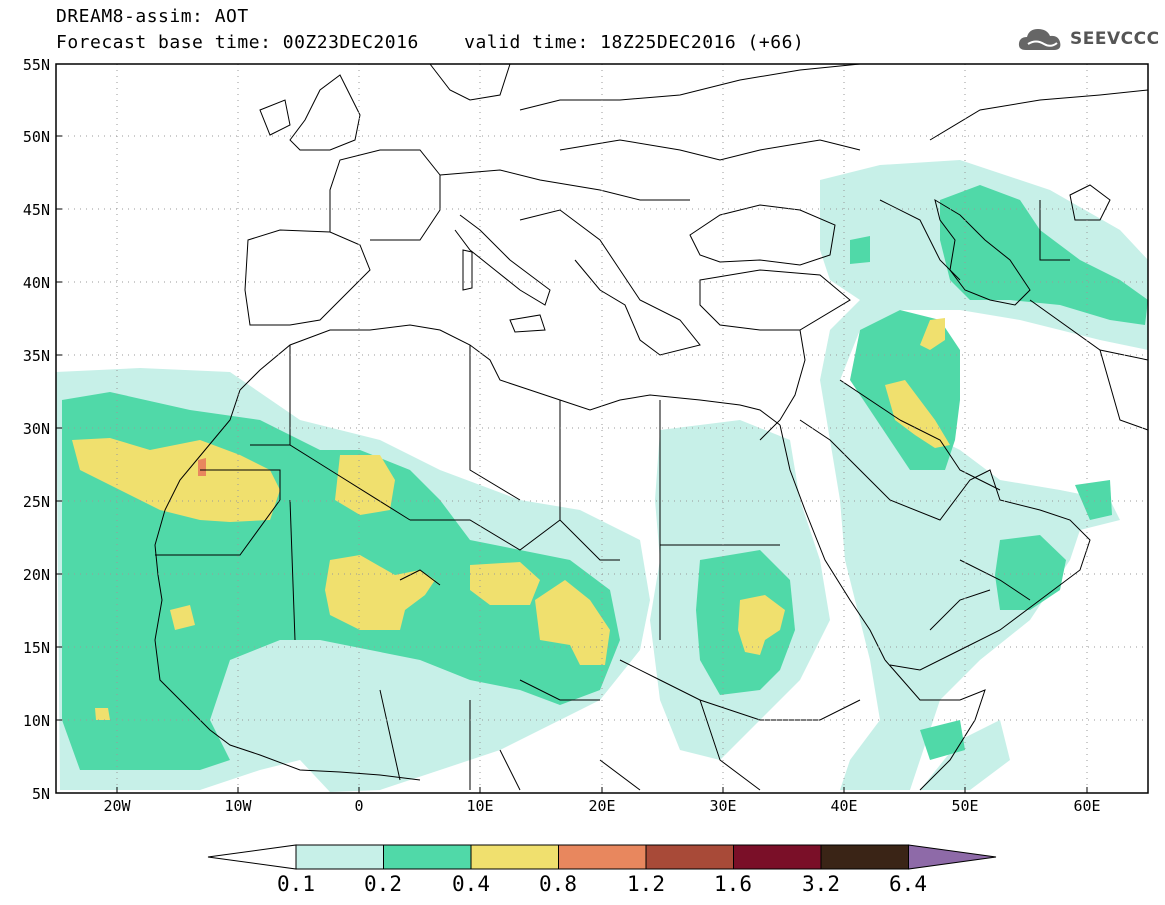 The height and width of the screenshot is (905, 1165). Describe the element at coordinates (1115, 39) in the screenshot. I see `logo-text: SEEVCCC` at that location.